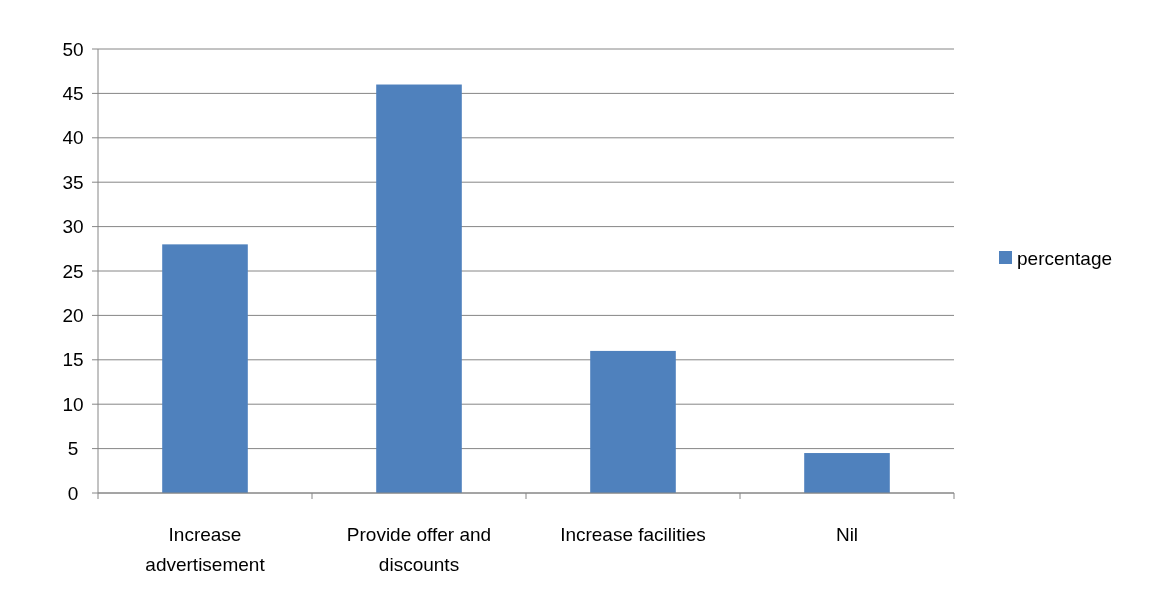 This screenshot has width=1155, height=597. What do you see at coordinates (73, 49) in the screenshot?
I see `y-tick-label: 50` at bounding box center [73, 49].